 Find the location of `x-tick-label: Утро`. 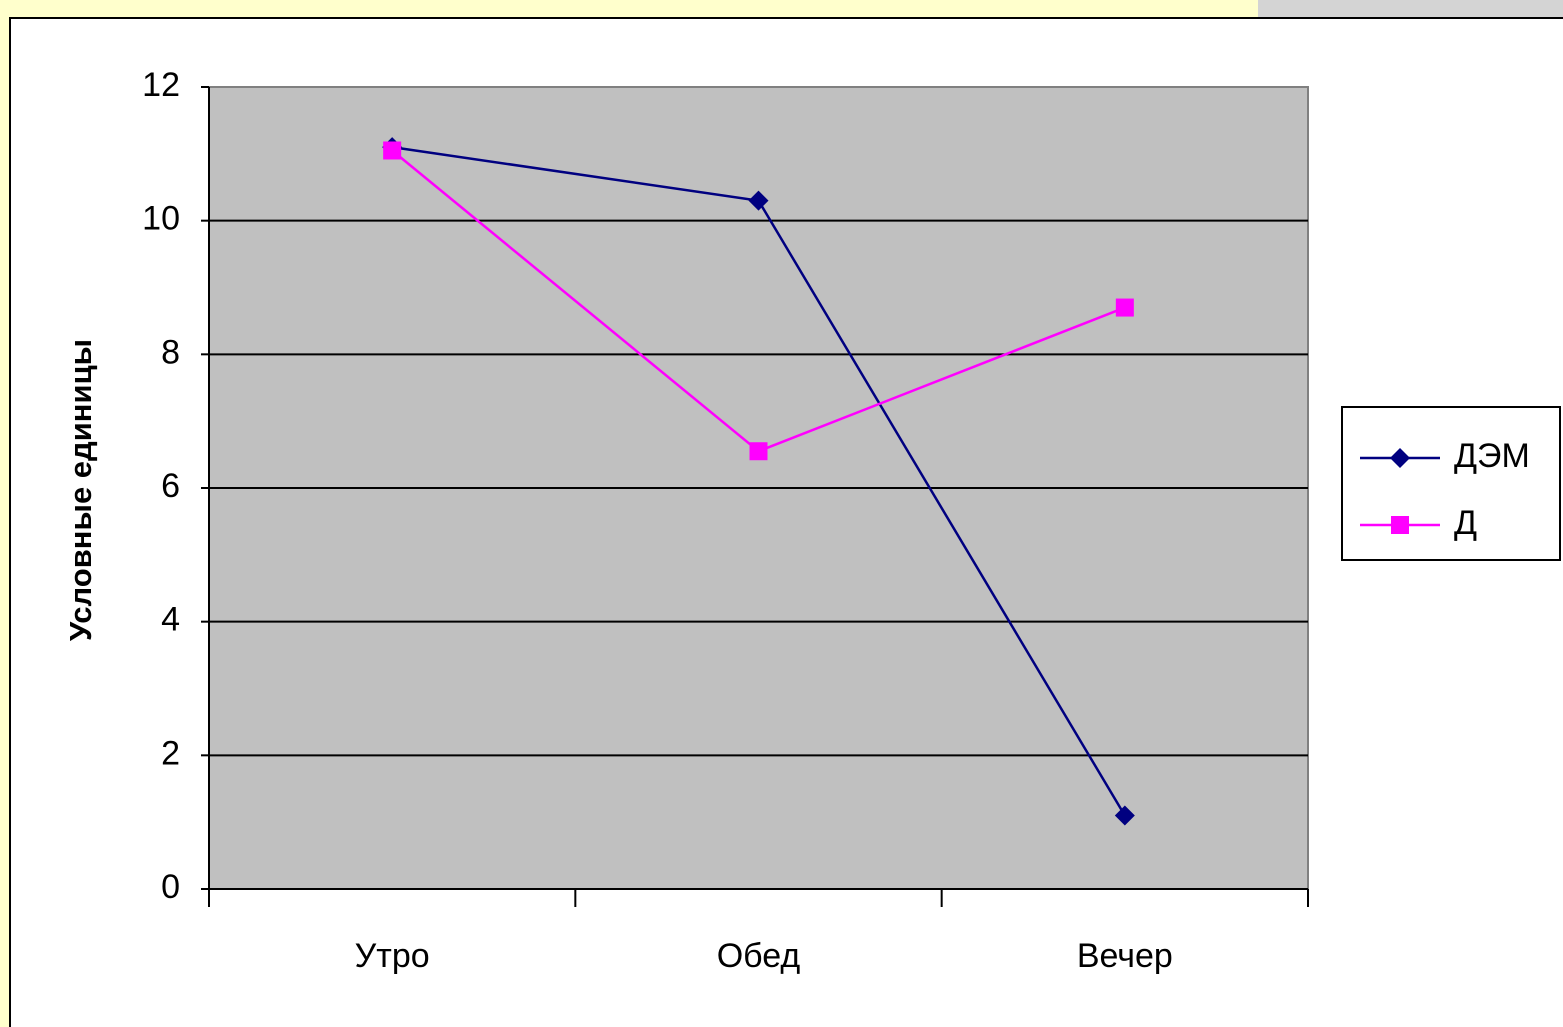

x-tick-label: Утро is located at coordinates (392, 956).